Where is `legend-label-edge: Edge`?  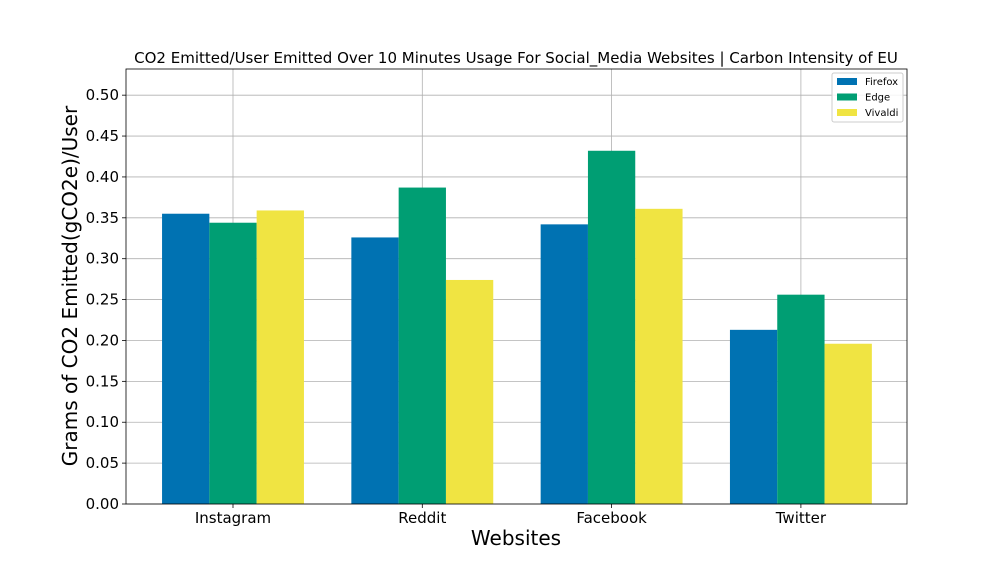
legend-label-edge: Edge is located at coordinates (877, 98).